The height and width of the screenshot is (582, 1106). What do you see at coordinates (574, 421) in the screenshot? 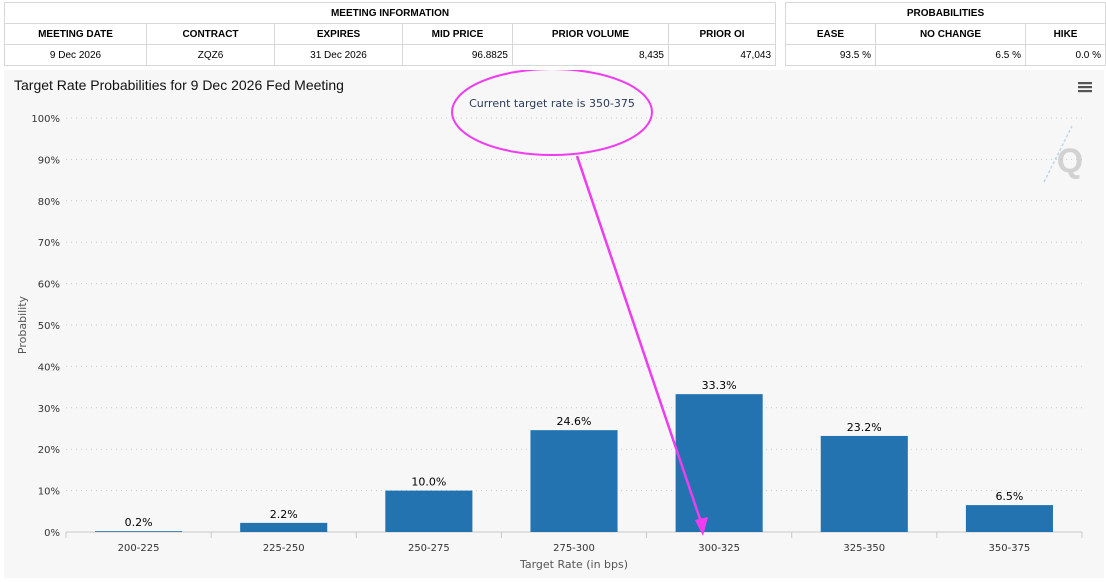
I see `data-label: 24.6%` at bounding box center [574, 421].